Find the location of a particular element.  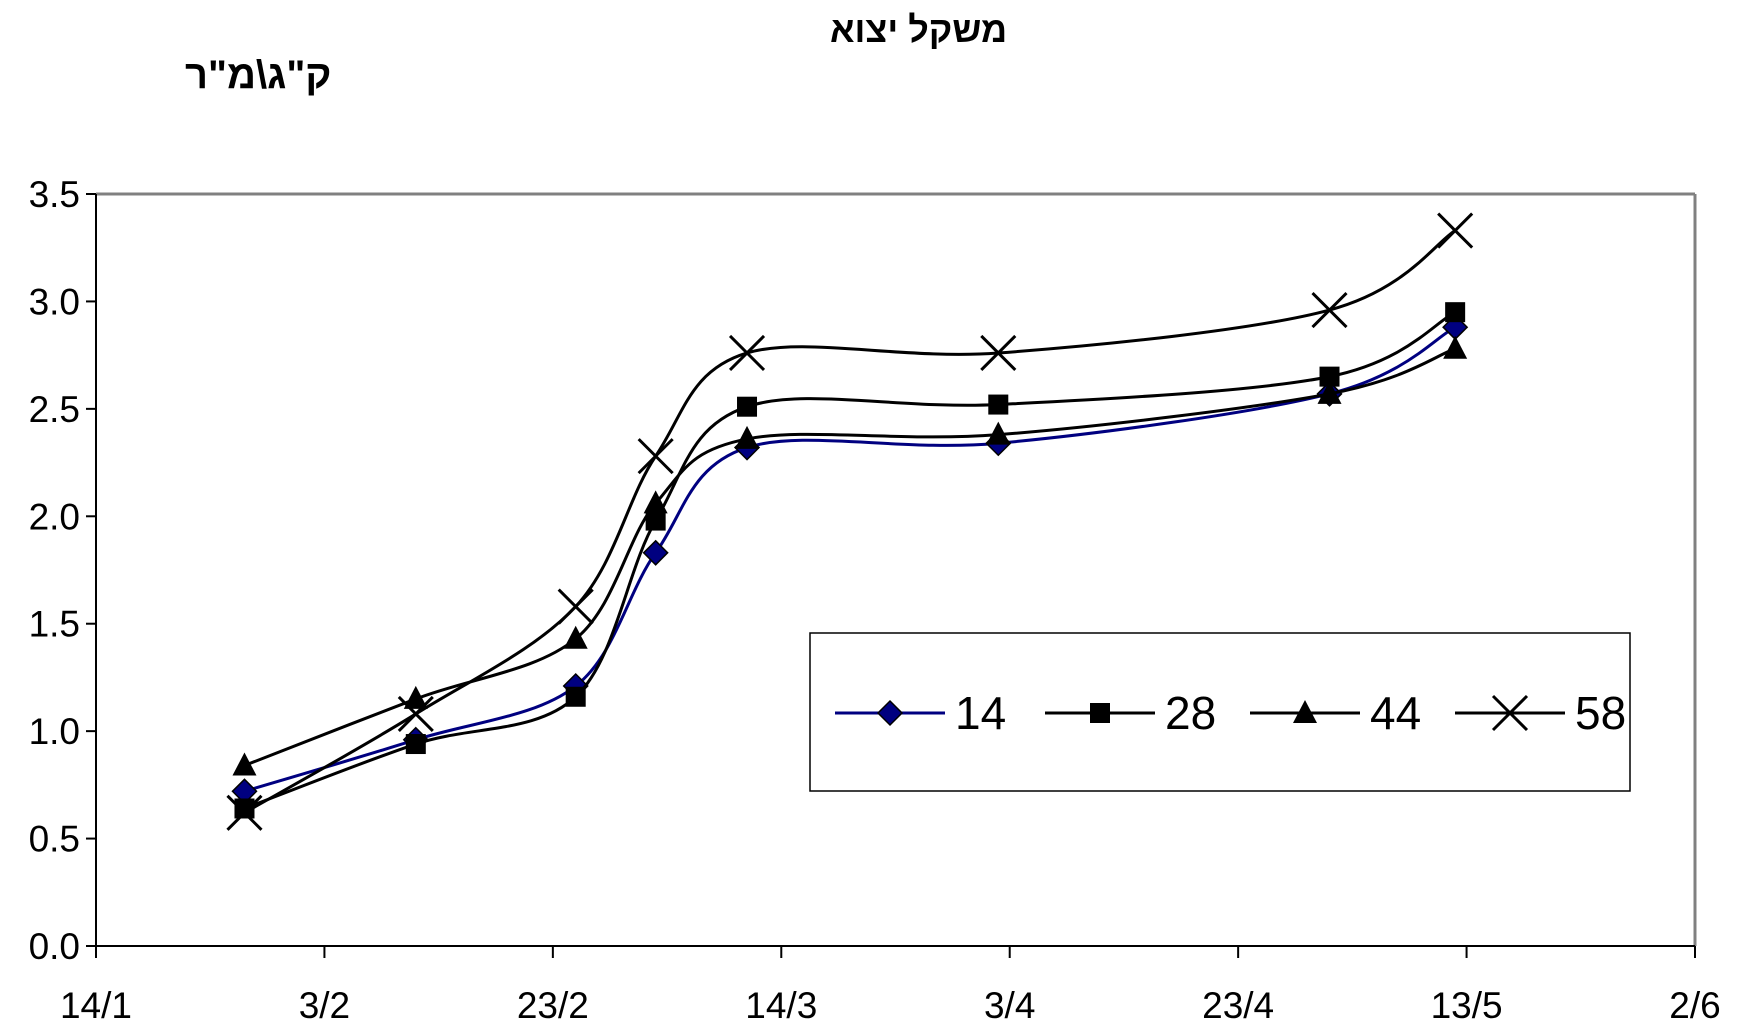

y-tick-label: 1.0 is located at coordinates (54, 731).